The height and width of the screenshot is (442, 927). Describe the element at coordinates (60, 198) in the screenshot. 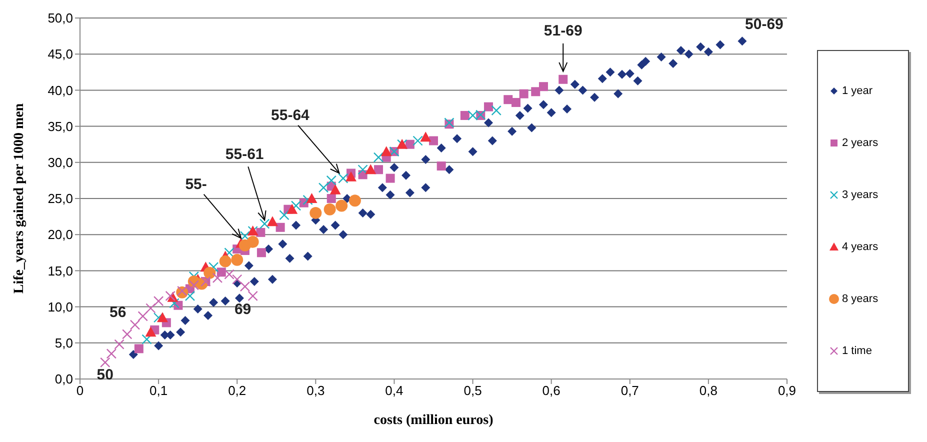

I see `y-tick-label: 25,0` at that location.